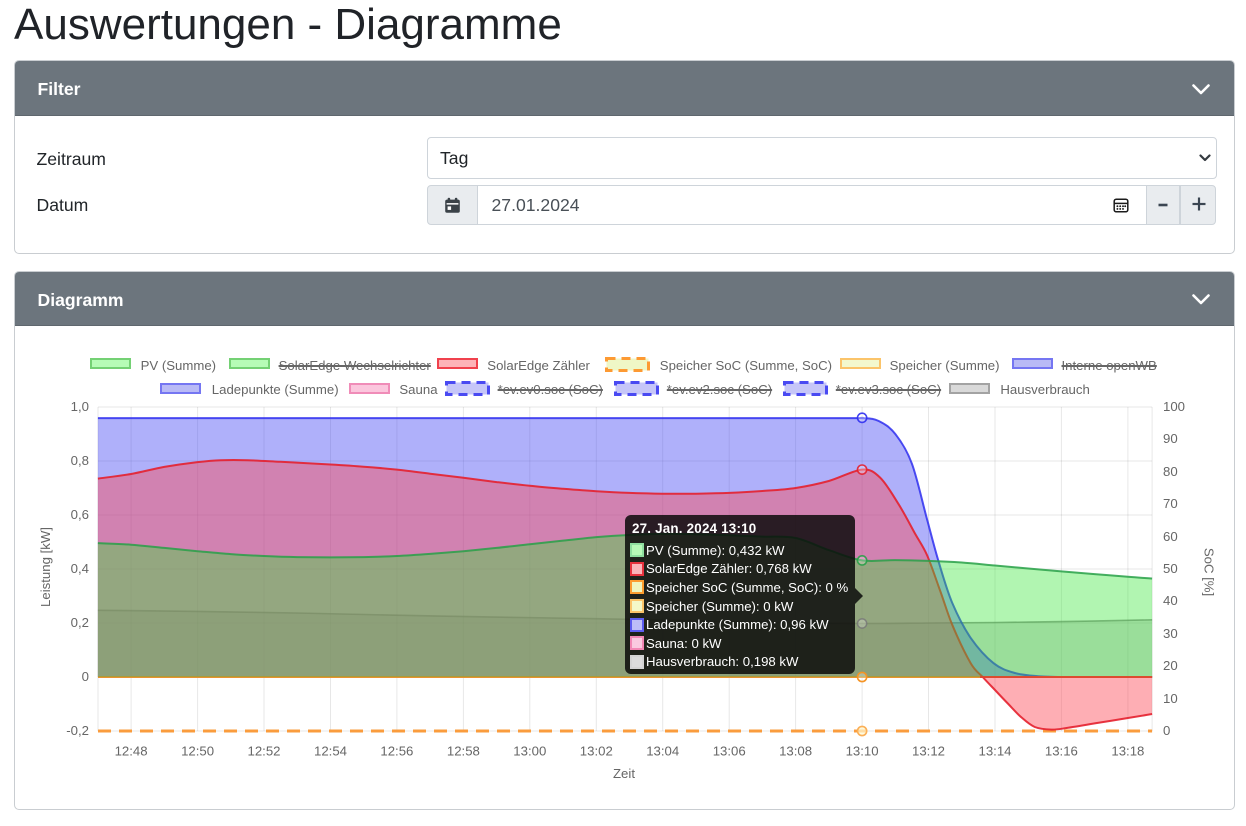 This screenshot has height=826, width=1246. What do you see at coordinates (624, 773) in the screenshot?
I see `svg-text: Zeit` at bounding box center [624, 773].